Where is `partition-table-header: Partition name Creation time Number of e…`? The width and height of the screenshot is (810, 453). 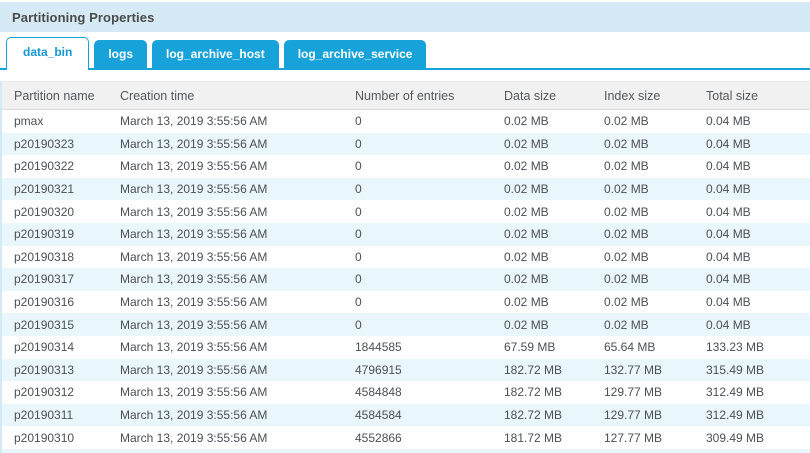 partition-table-header: Partition name Creation time Number of e… is located at coordinates (406, 95).